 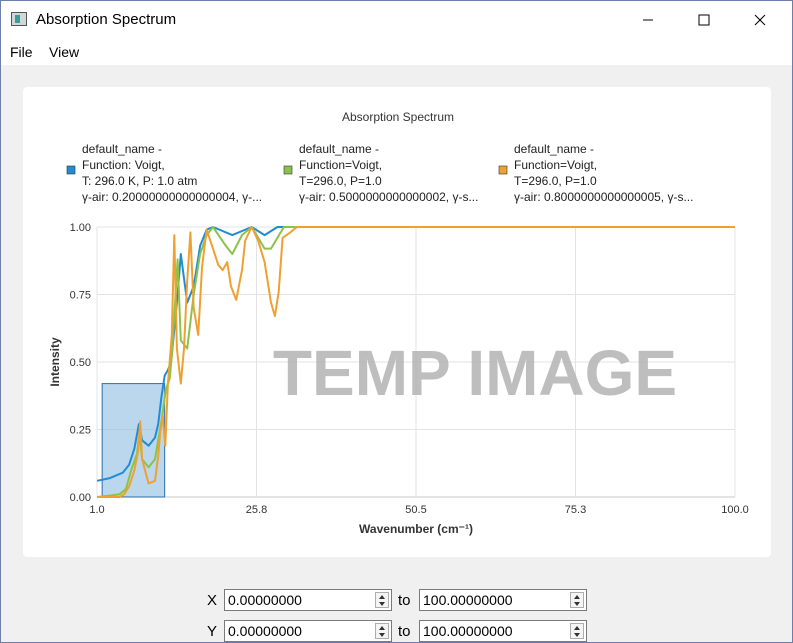 I want to click on minimize-button, so click(x=648, y=20).